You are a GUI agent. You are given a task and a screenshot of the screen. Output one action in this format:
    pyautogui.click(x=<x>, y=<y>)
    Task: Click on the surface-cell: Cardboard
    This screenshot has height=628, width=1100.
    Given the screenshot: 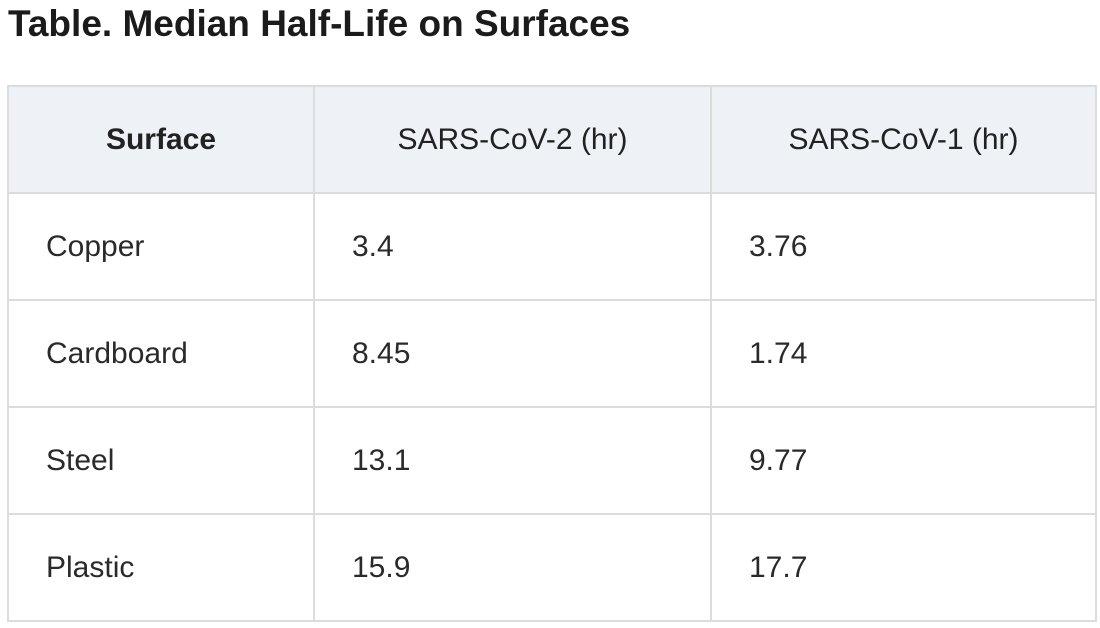 What is the action you would take?
    pyautogui.click(x=161, y=353)
    